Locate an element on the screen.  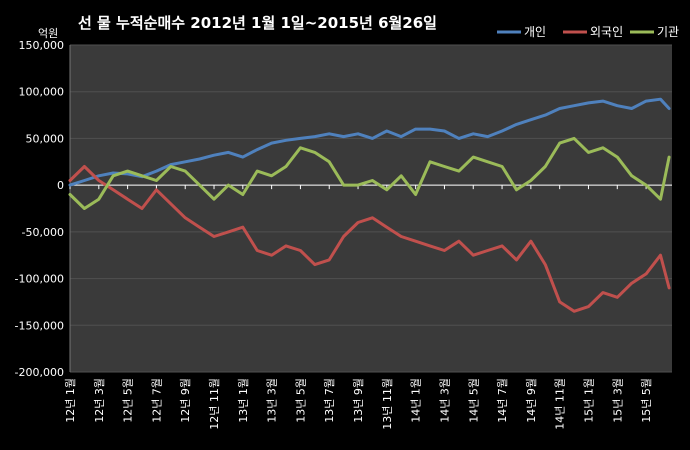
y-tick-label: 150,000 is located at coordinates (42, 45).